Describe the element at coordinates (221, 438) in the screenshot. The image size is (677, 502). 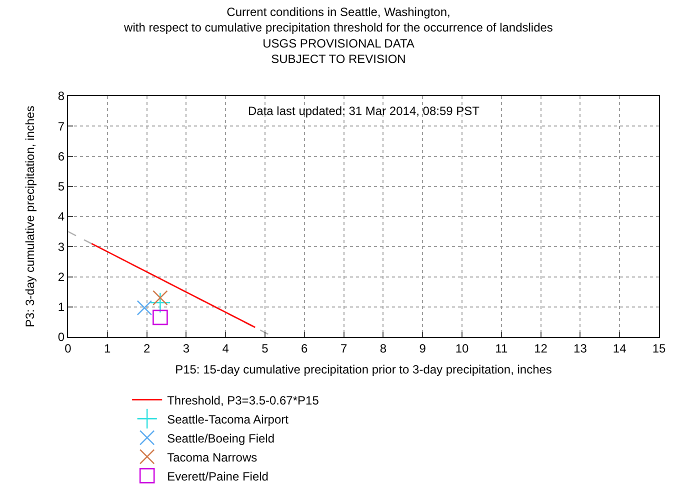
I see `legend-label: Seattle/Boeing Field` at that location.